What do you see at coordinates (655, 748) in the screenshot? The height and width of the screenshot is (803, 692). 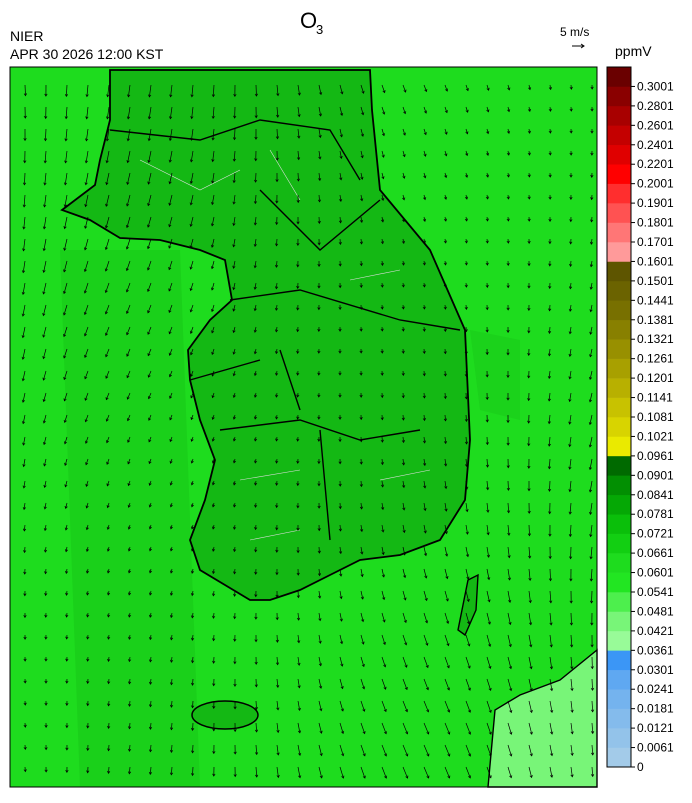 I see `colorbar-label: 0.0061` at bounding box center [655, 748].